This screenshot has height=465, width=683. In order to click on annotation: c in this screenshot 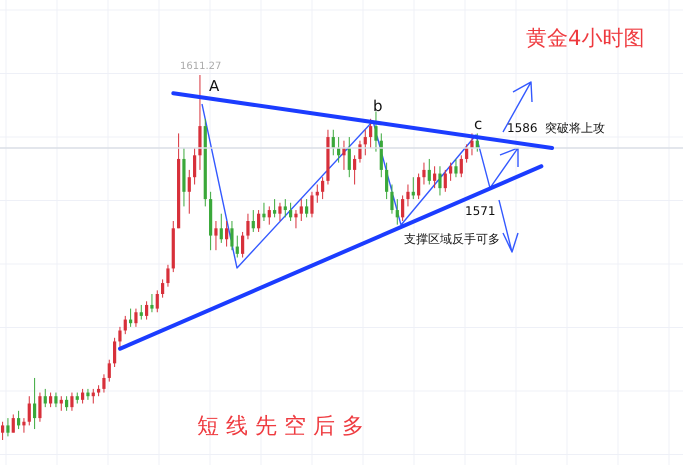, I will do `click(478, 124)`.